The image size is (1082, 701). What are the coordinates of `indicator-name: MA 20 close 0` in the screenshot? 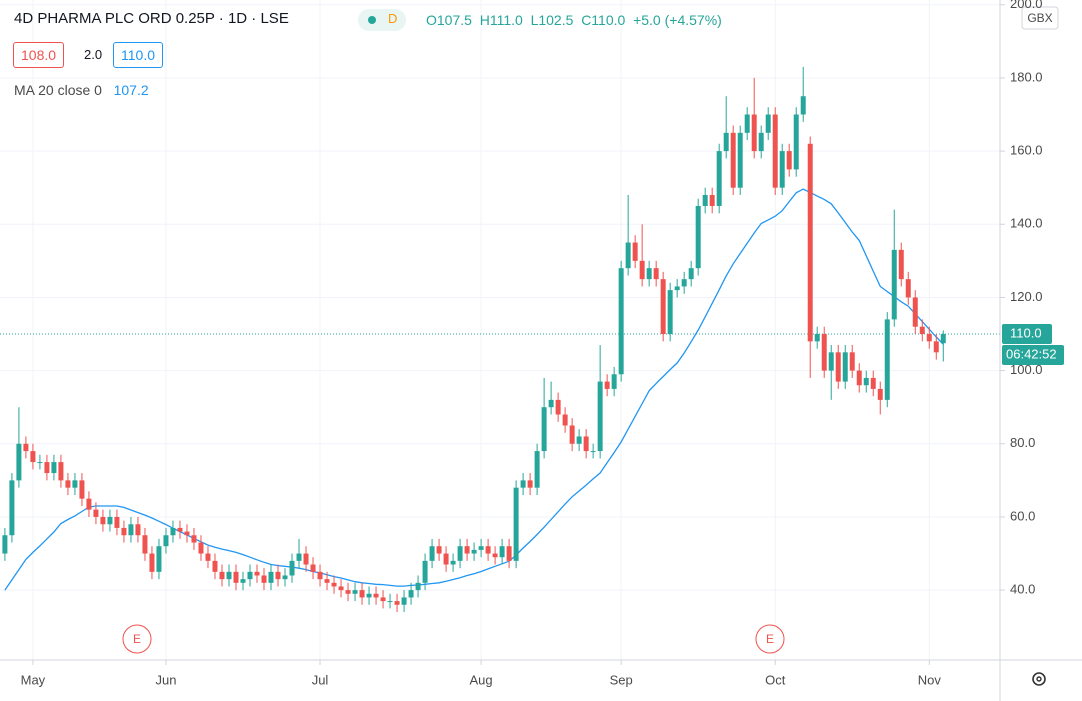 It's located at (58, 90).